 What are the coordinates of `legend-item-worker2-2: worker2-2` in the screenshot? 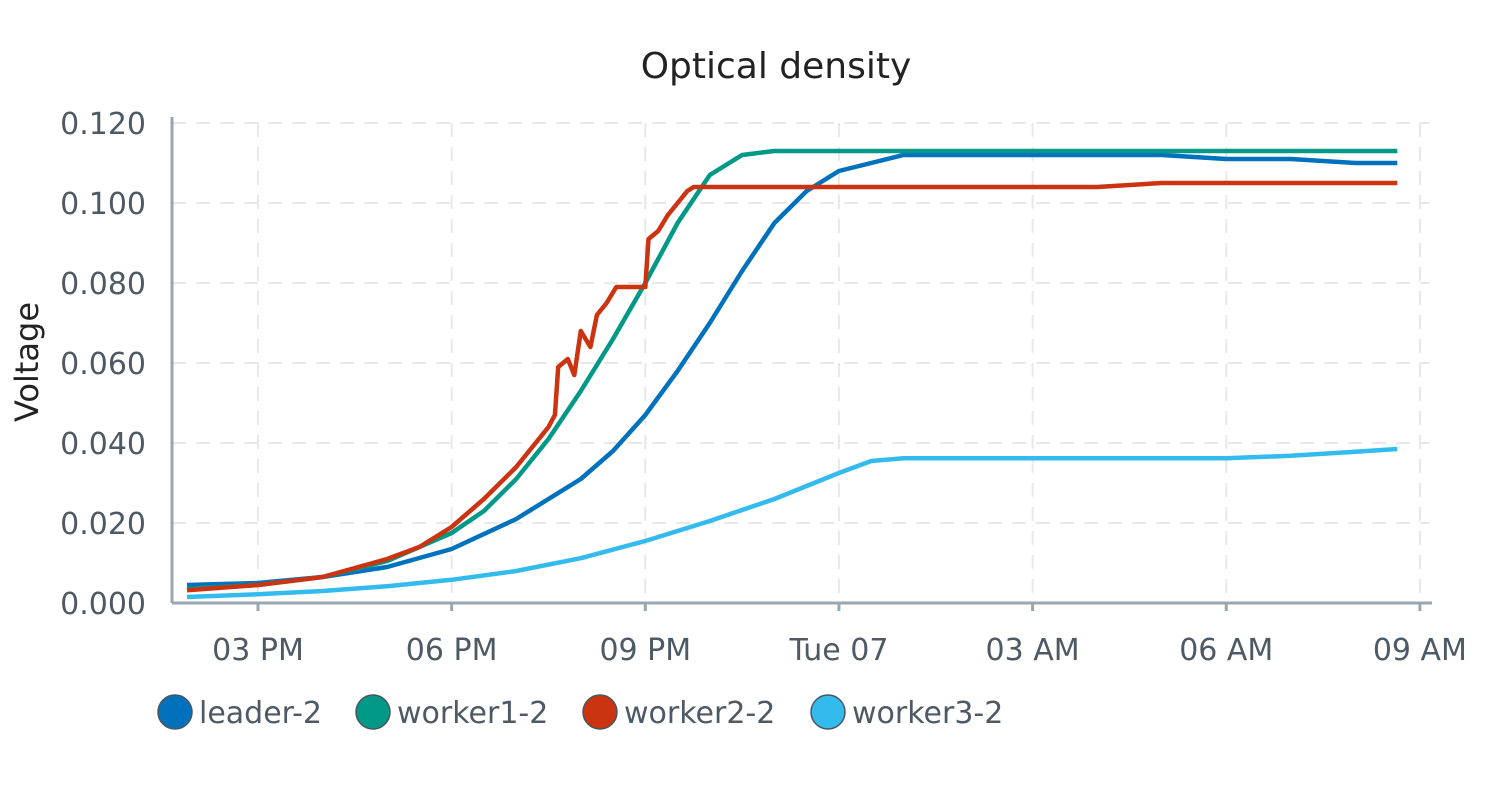 It's located at (678, 712).